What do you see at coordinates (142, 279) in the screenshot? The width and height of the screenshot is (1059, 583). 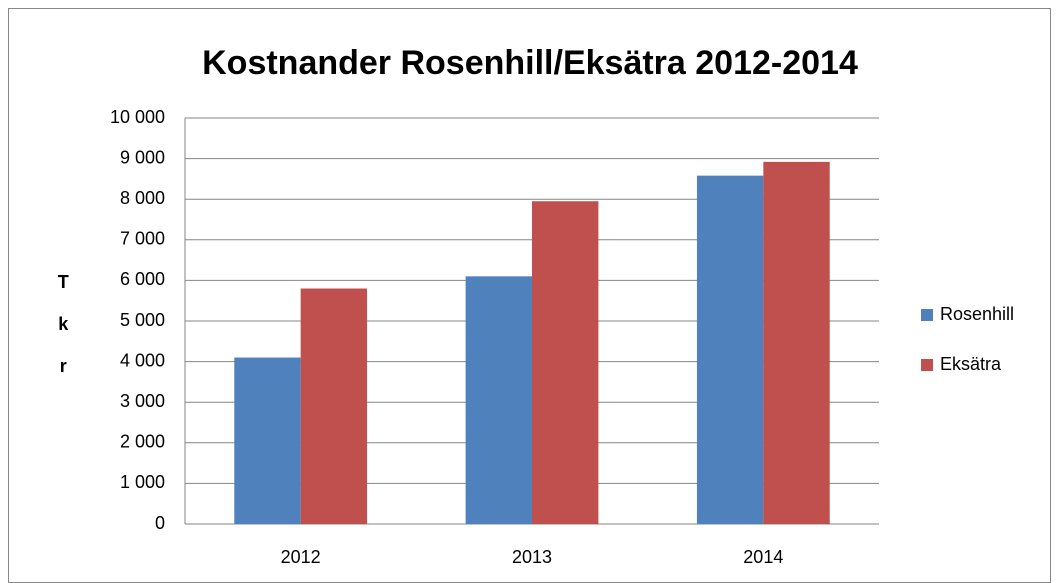 I see `y-tick-label: 6 000` at bounding box center [142, 279].